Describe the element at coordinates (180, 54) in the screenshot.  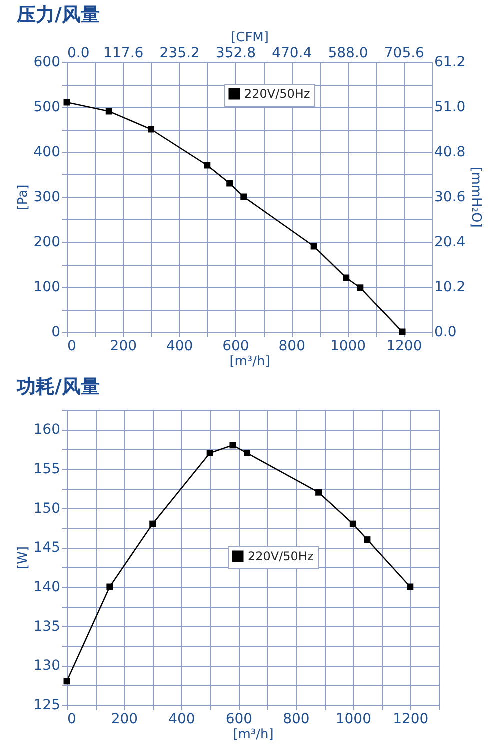
I see `x2-tick-label: 235.2` at that location.